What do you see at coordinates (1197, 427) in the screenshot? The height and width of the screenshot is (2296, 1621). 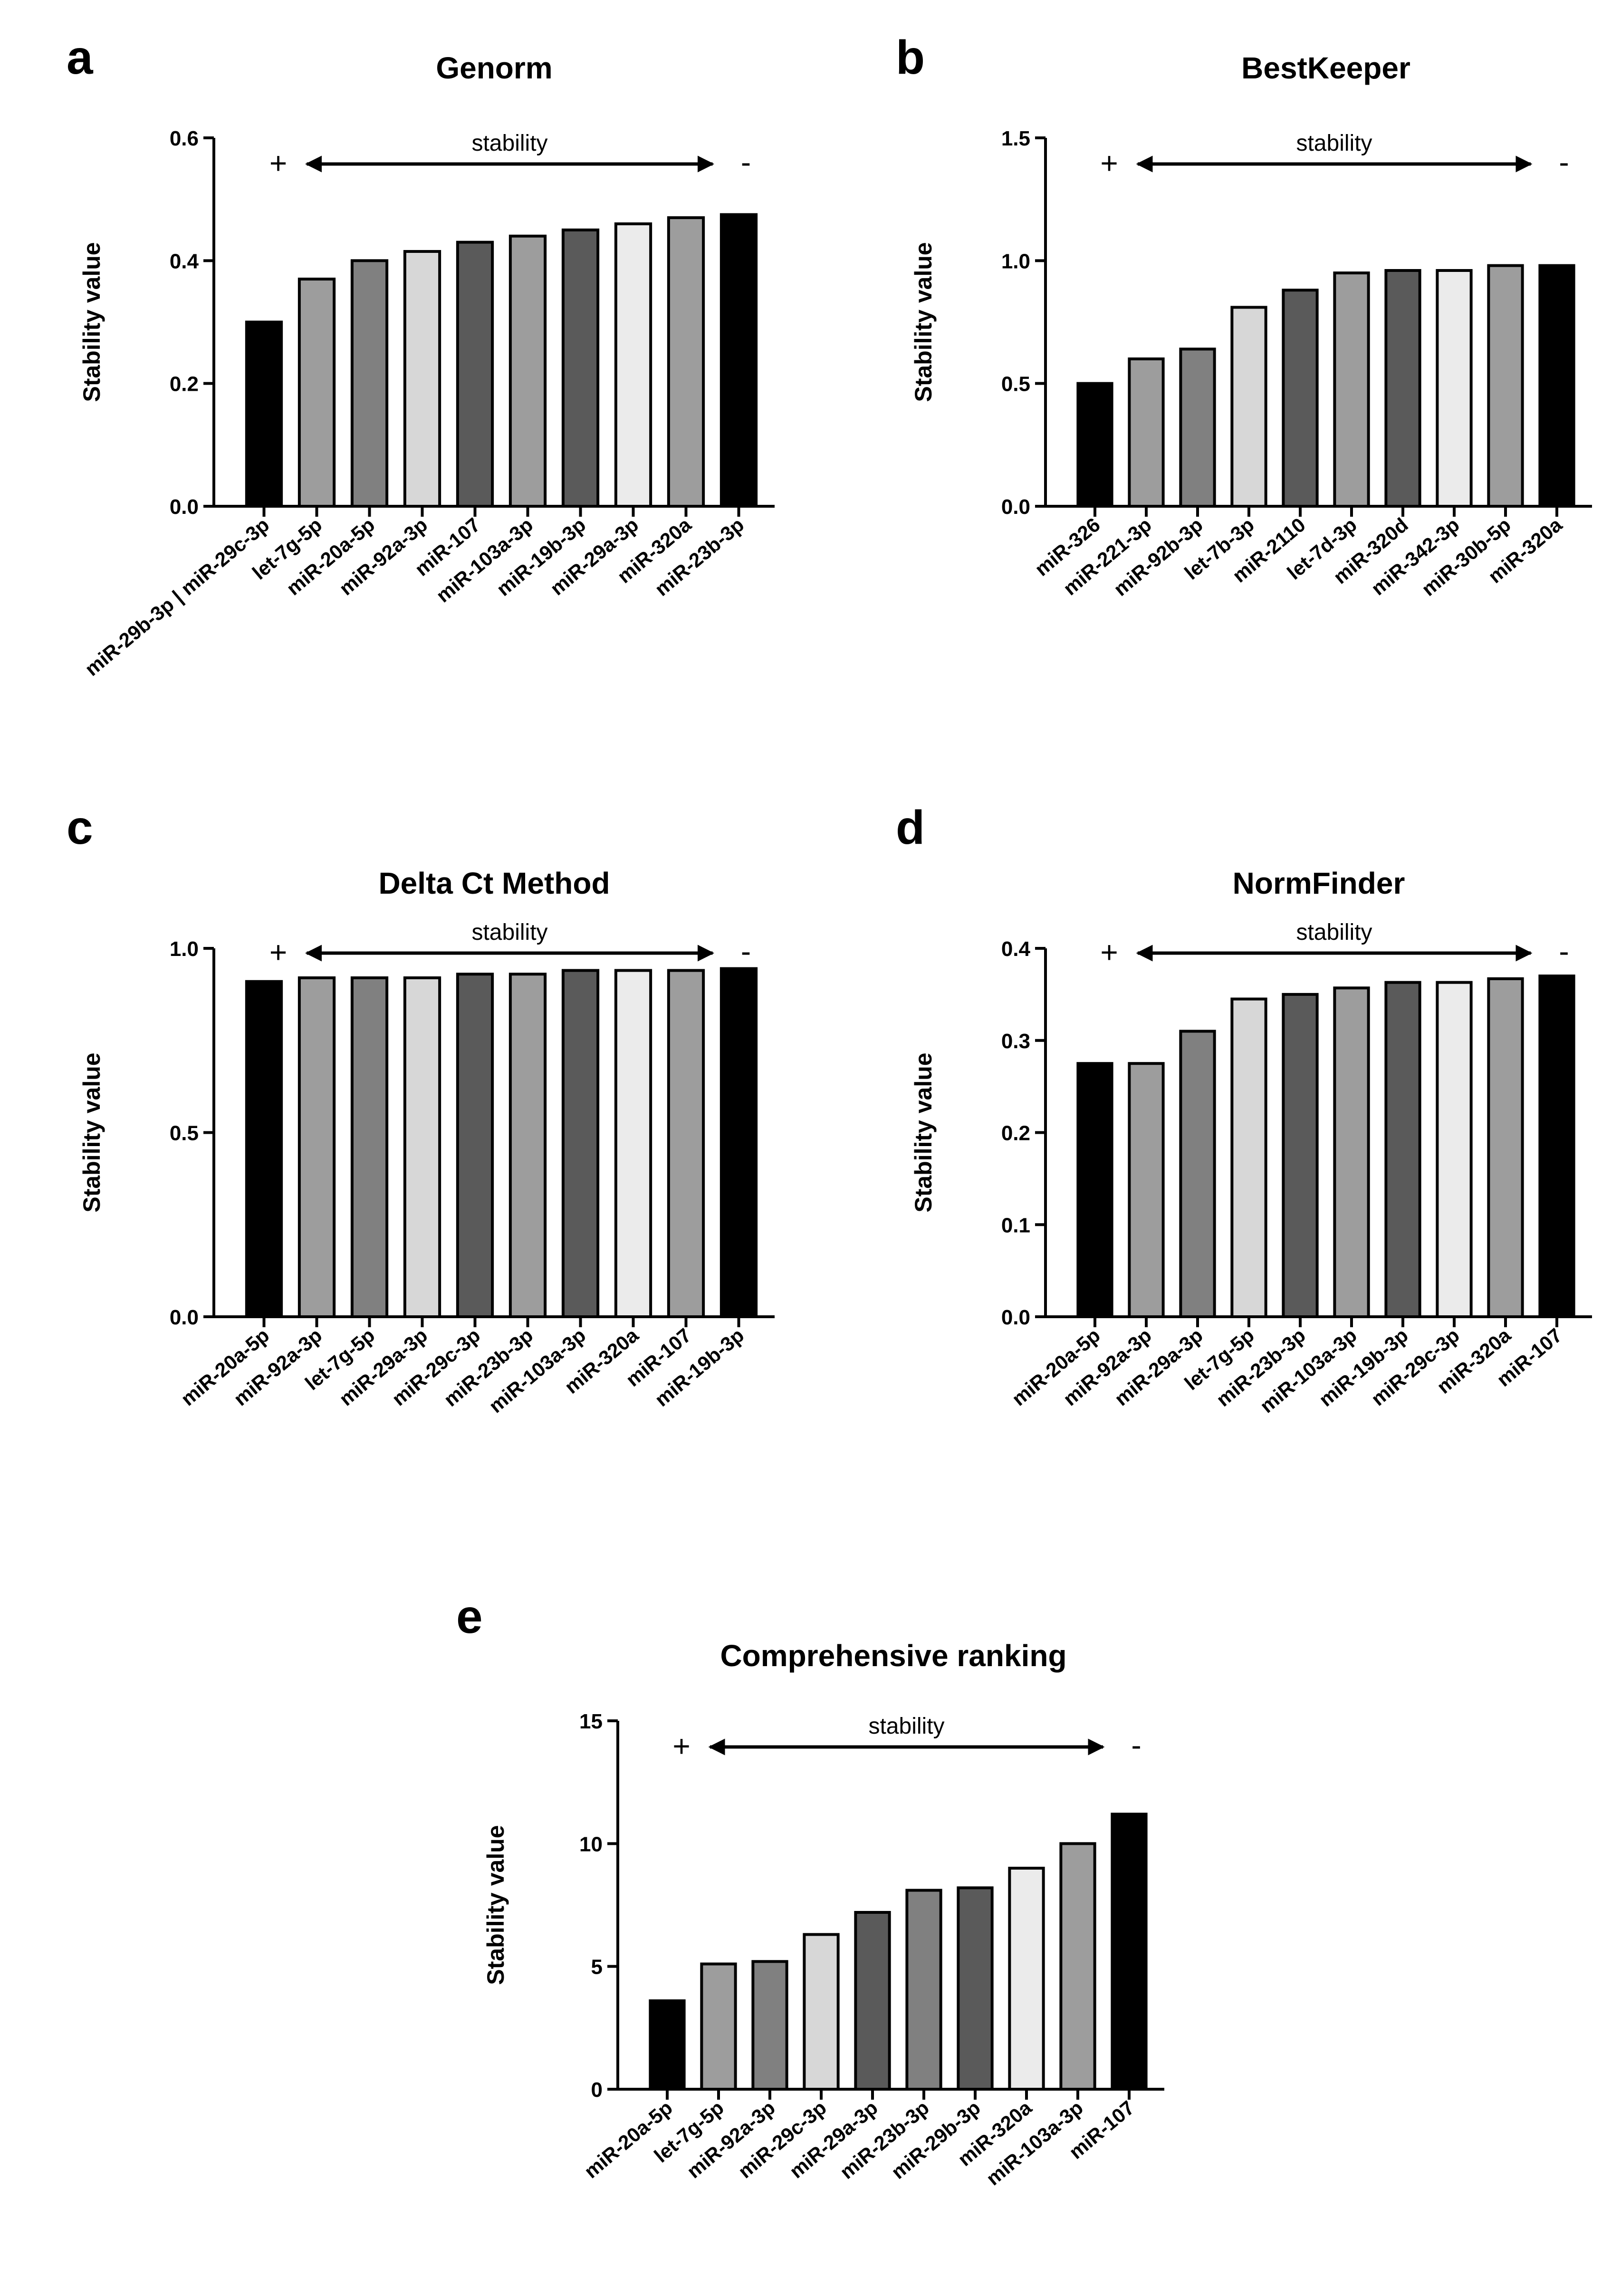 I see `bar-miR-92b-3p` at bounding box center [1197, 427].